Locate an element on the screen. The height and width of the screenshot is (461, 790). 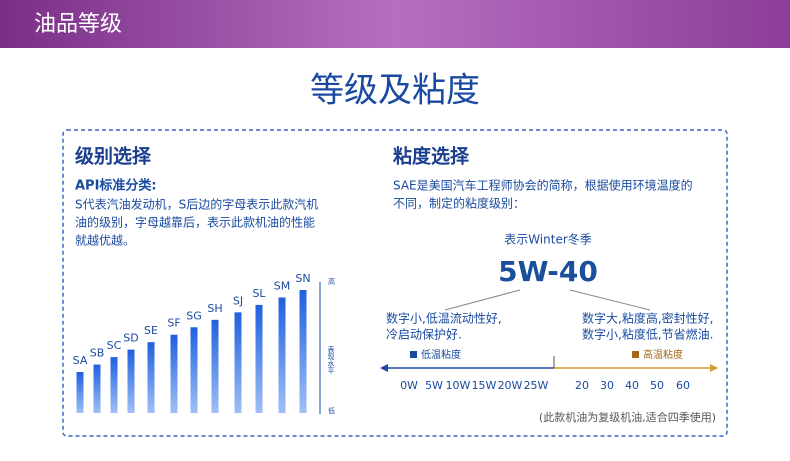
winter-tick: 20W is located at coordinates (510, 385).